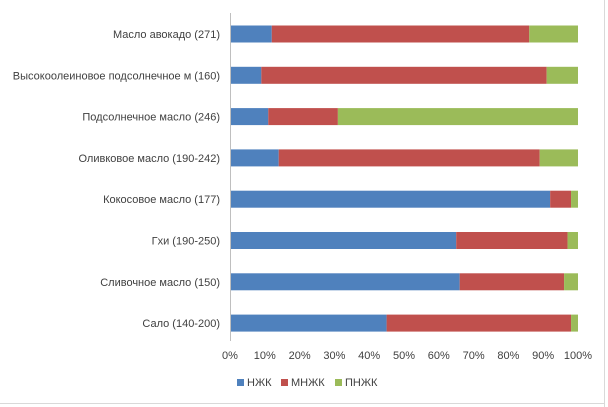 The height and width of the screenshot is (407, 608). Describe the element at coordinates (265, 356) in the screenshot. I see `x-tick-label: 10%` at that location.